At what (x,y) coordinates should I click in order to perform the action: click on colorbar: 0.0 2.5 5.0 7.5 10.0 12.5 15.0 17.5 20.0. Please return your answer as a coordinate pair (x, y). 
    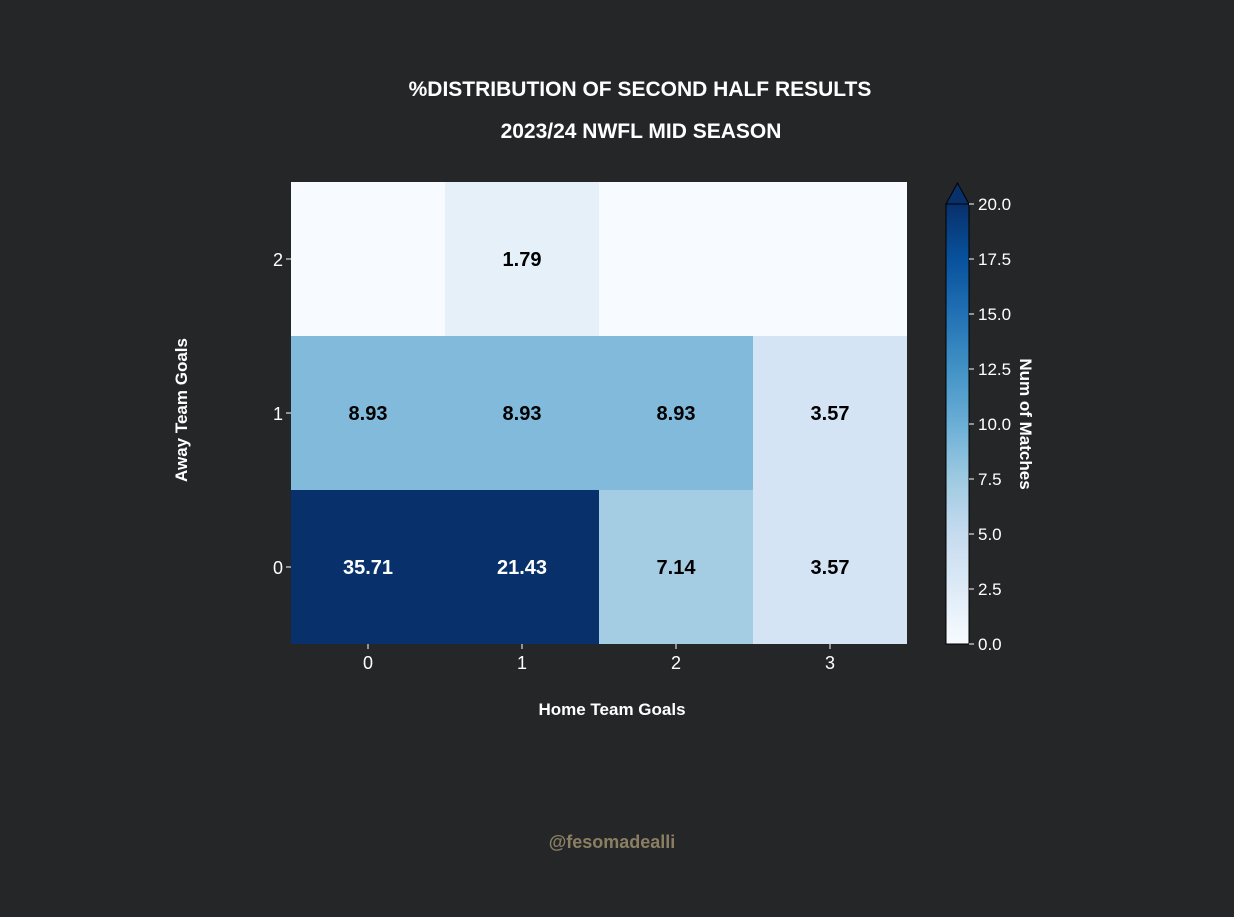
    Looking at the image, I should click on (978, 417).